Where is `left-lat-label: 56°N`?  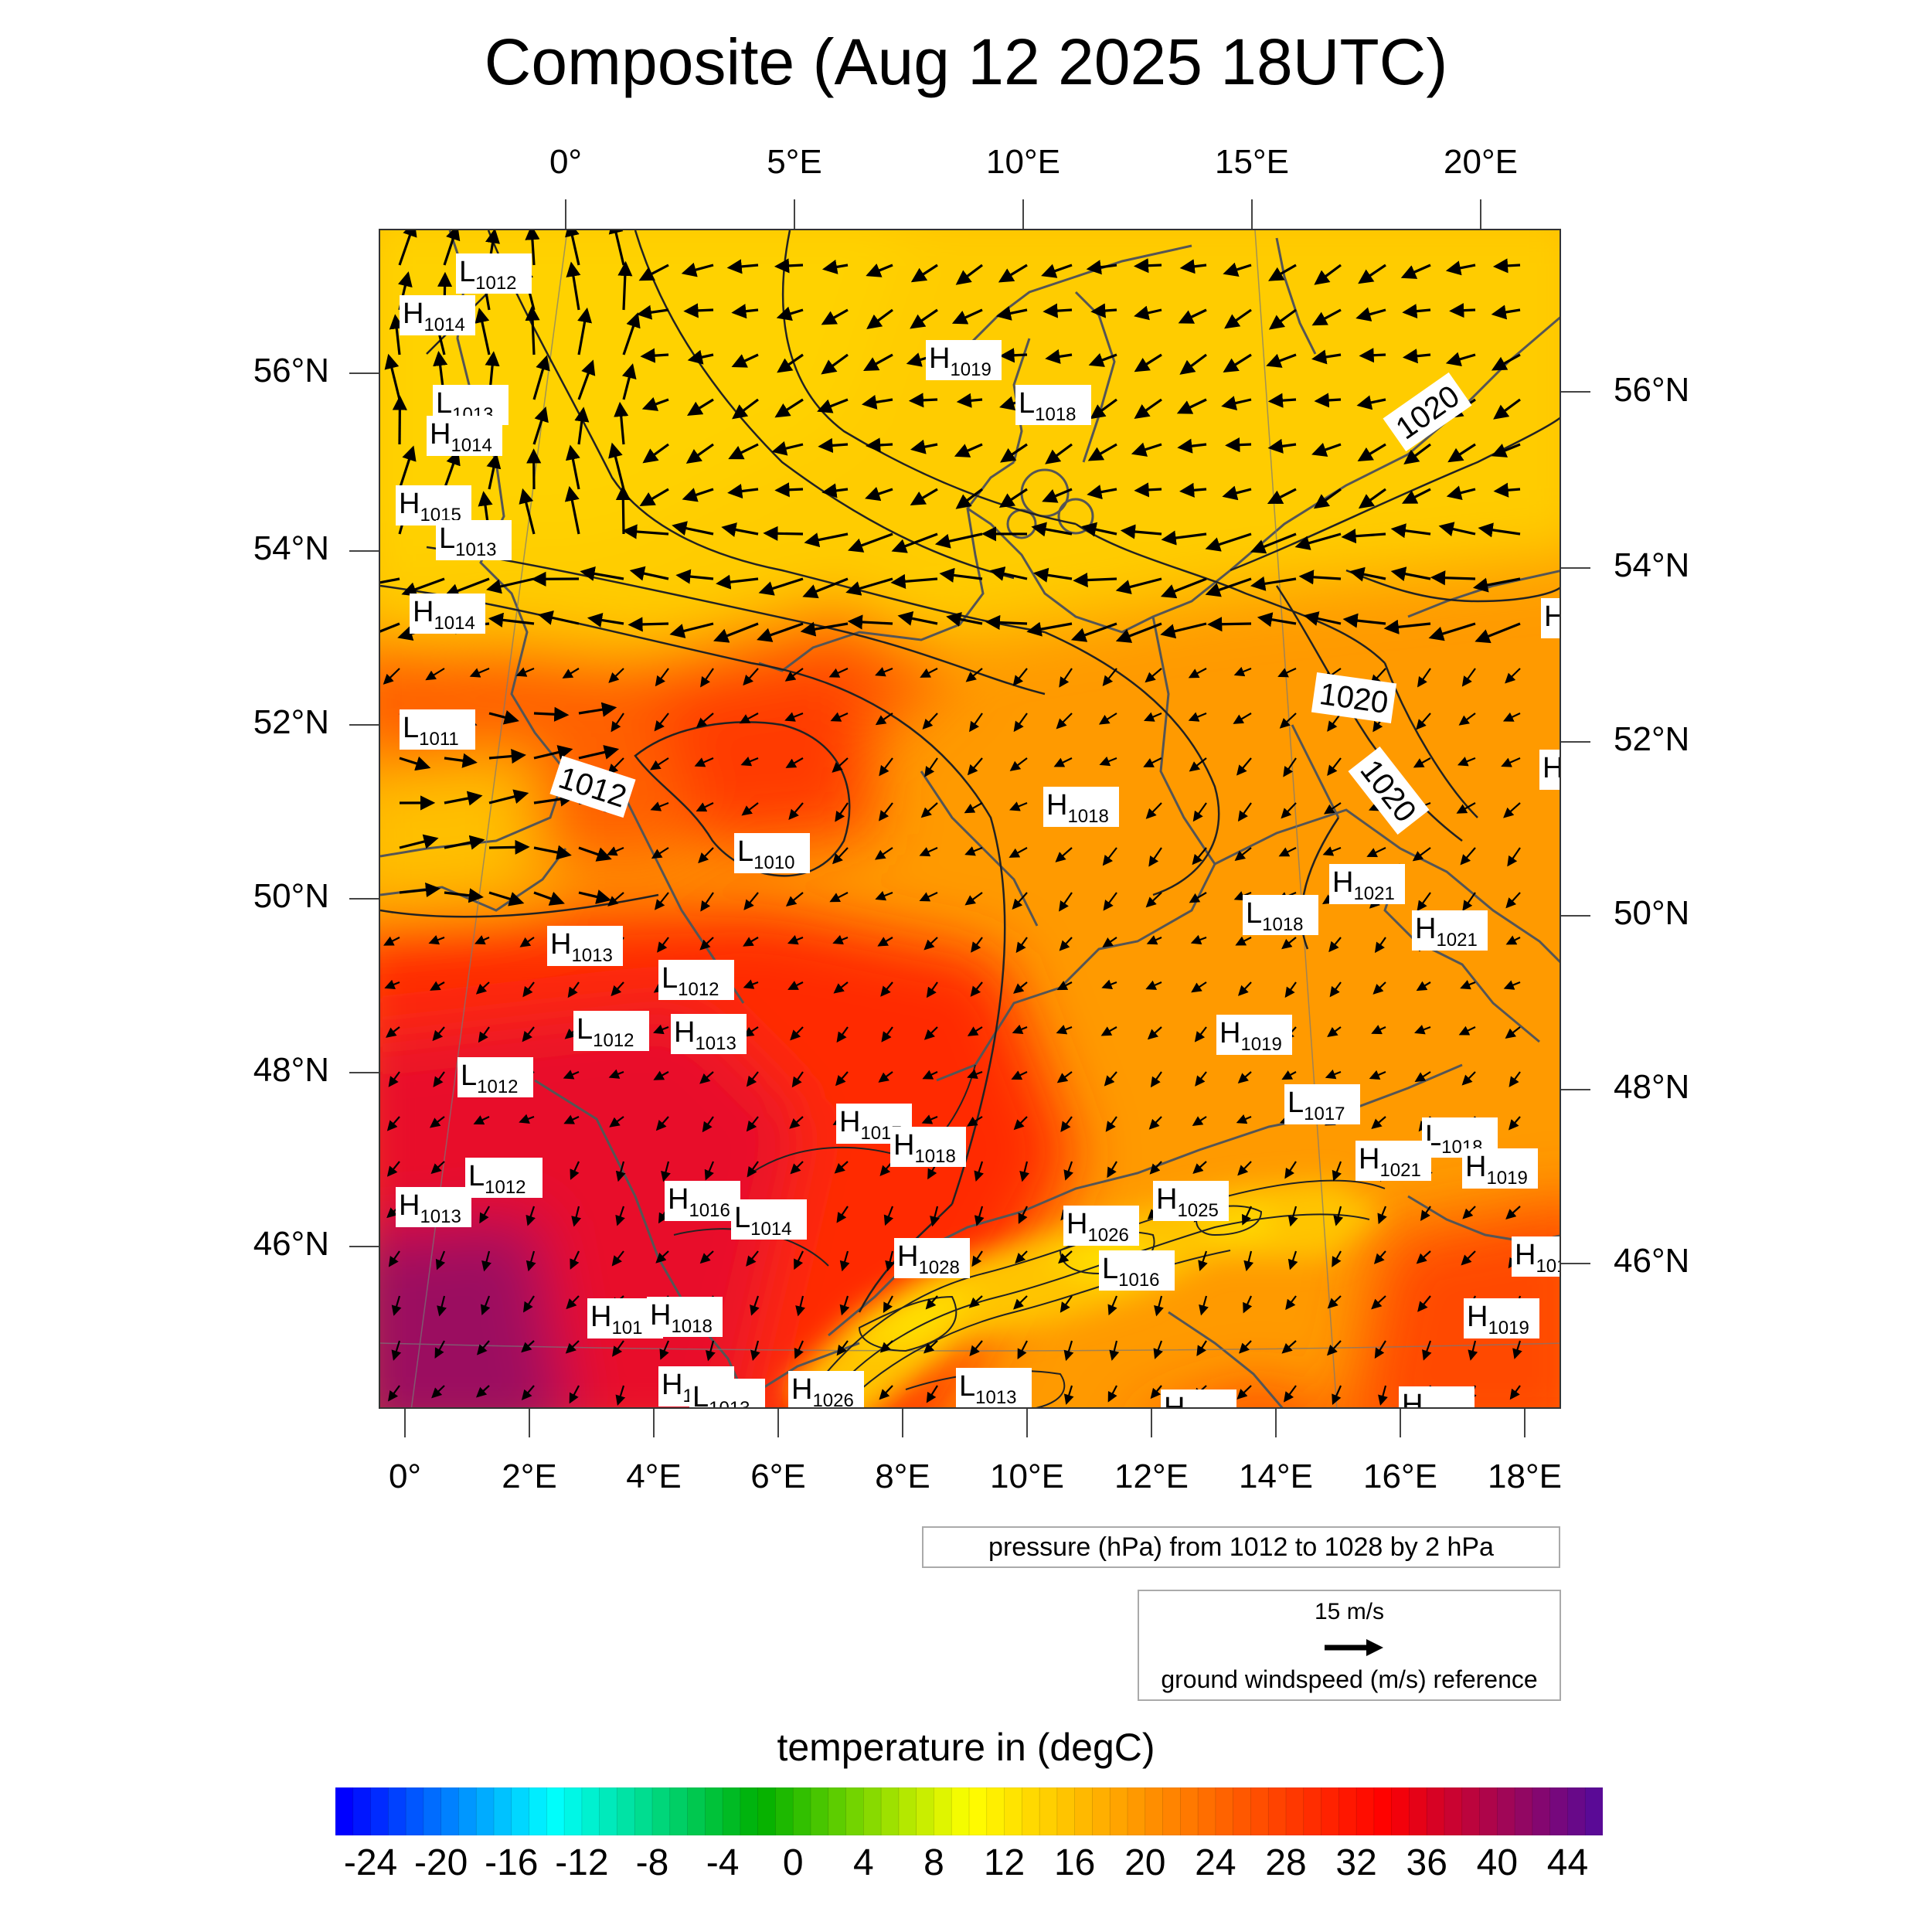 left-lat-label: 56°N is located at coordinates (291, 371).